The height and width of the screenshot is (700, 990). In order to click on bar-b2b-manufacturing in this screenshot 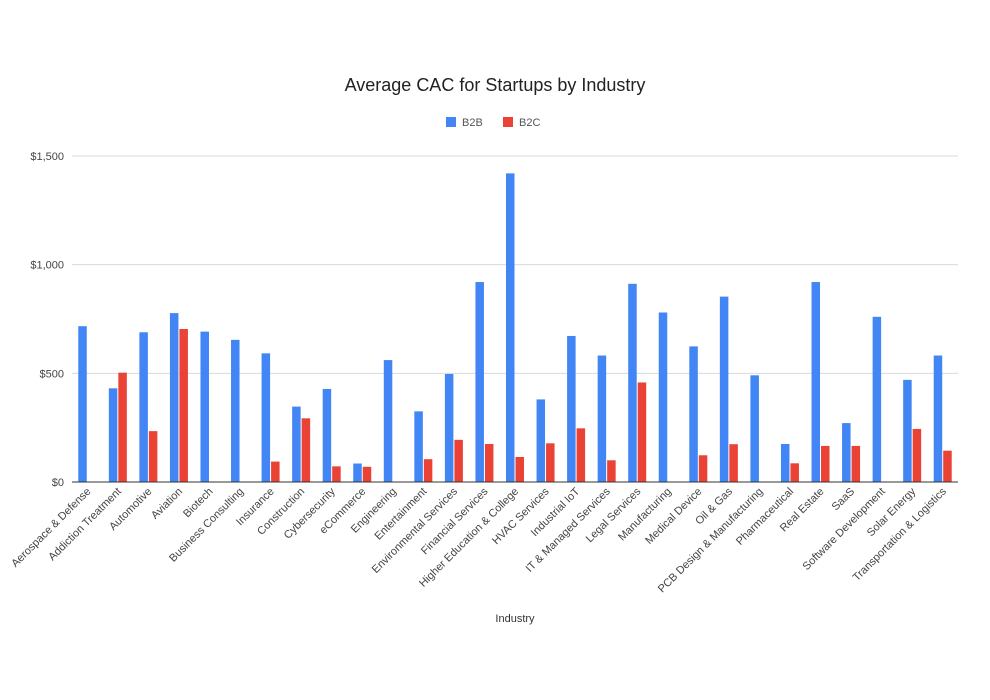, I will do `click(663, 397)`.